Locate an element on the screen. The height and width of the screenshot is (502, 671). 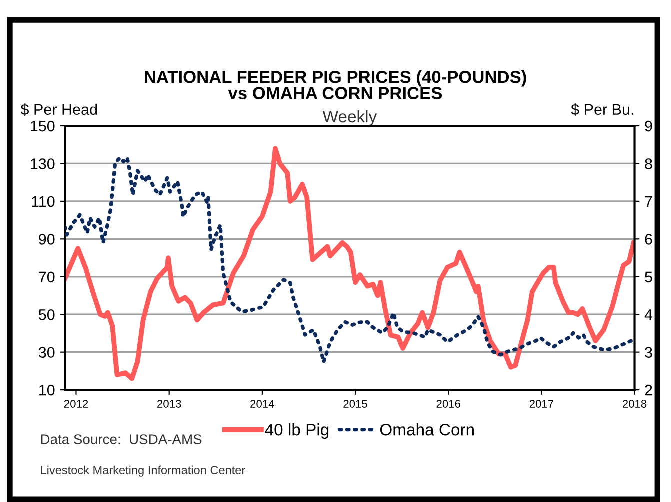
x-tick-label: 2017 is located at coordinates (542, 404).